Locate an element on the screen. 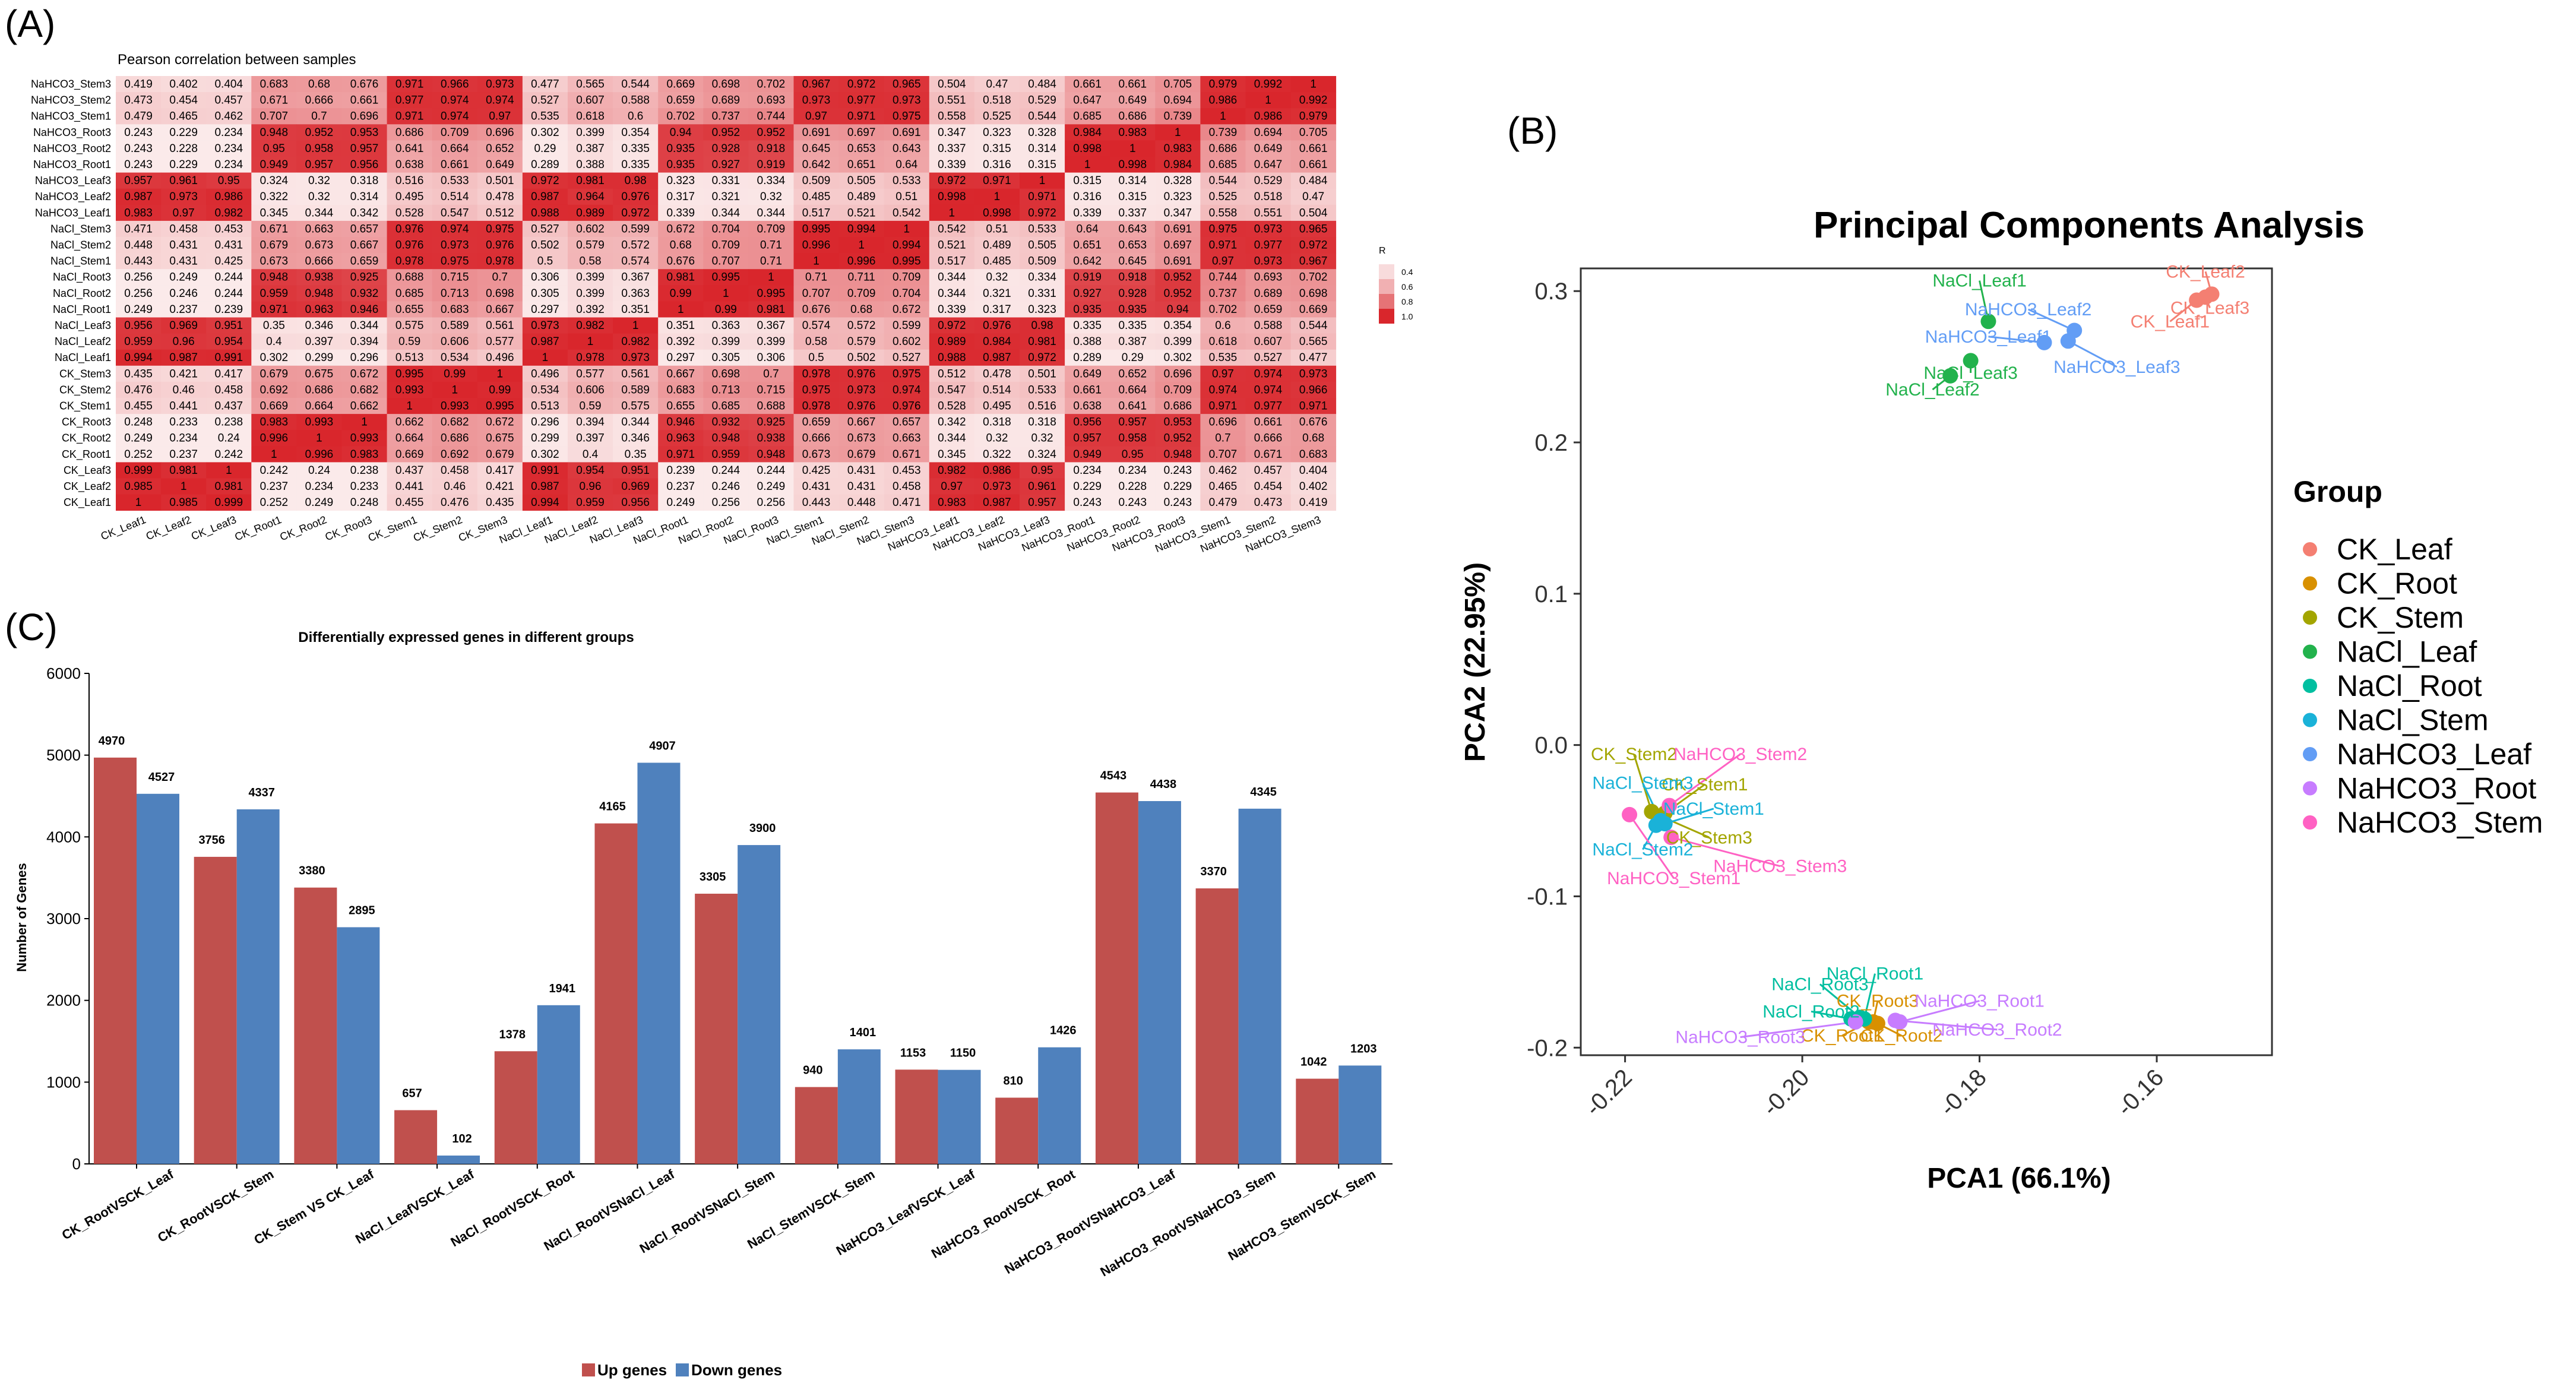  heatmap-cell-value: 0.71 is located at coordinates (816, 277).